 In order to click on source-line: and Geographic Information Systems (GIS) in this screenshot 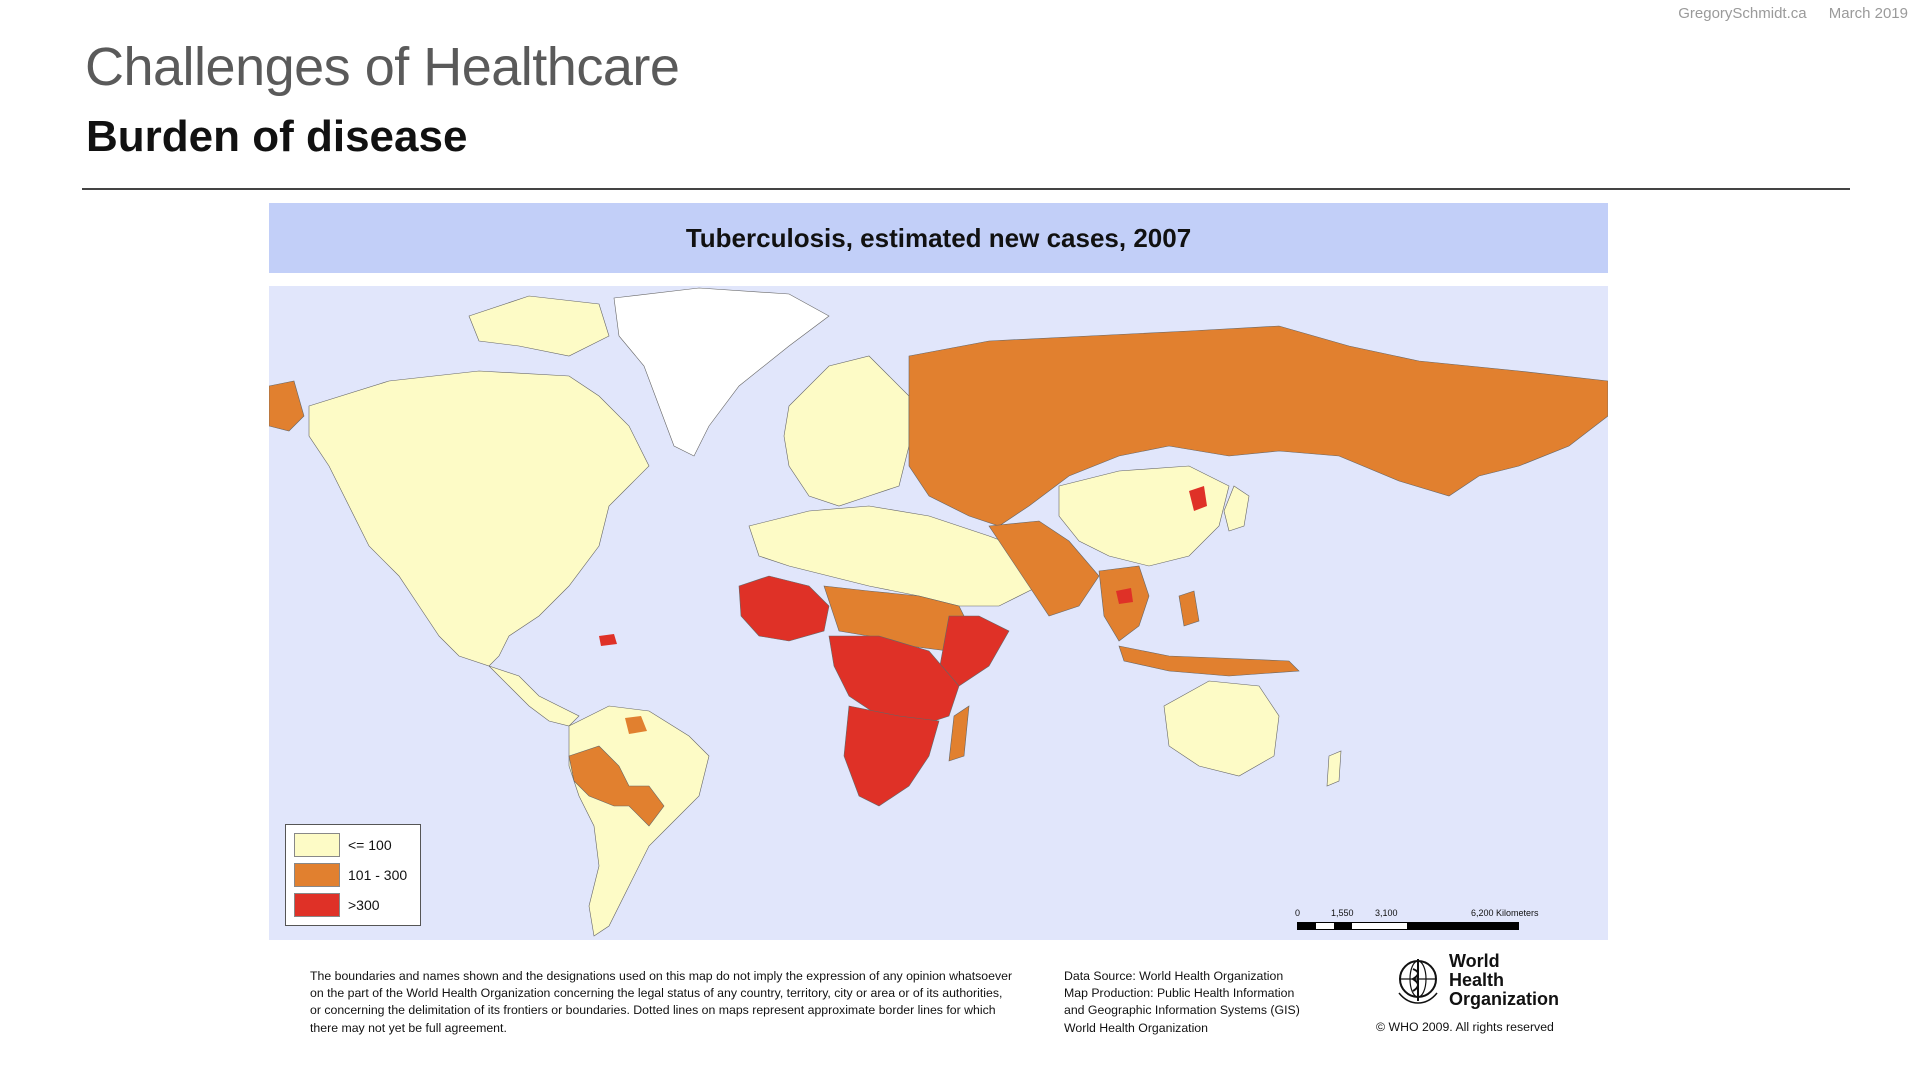, I will do `click(1182, 1010)`.